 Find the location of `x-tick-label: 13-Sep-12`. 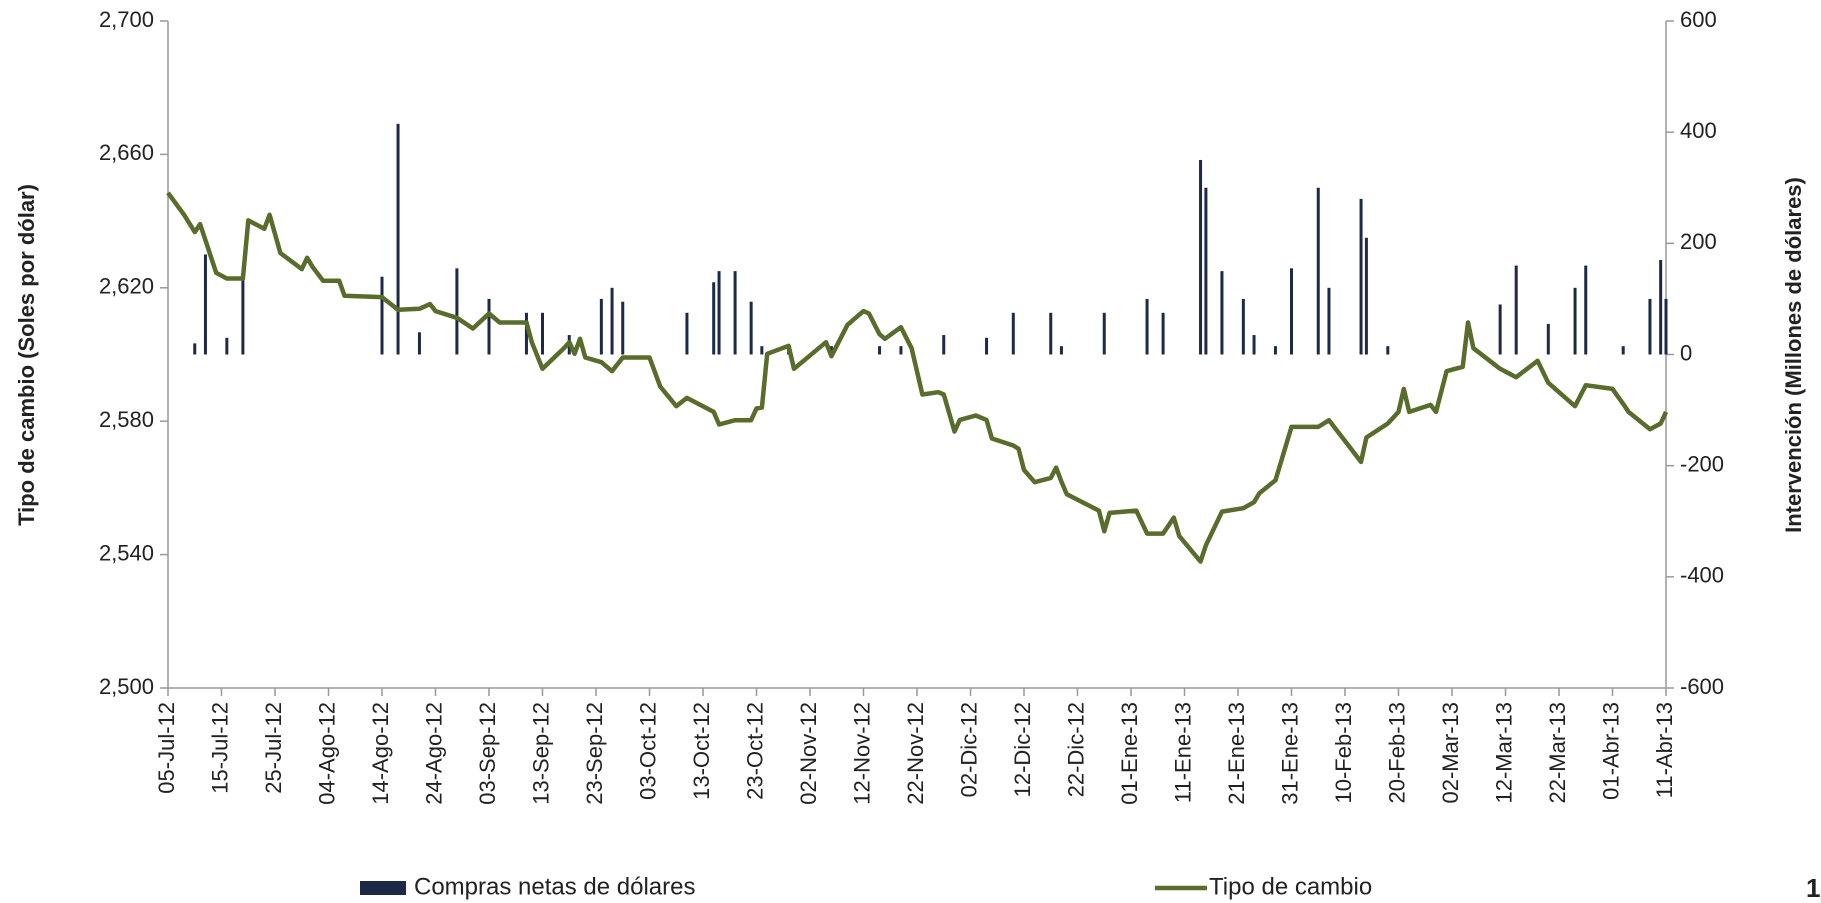

x-tick-label: 13-Sep-12 is located at coordinates (540, 753).